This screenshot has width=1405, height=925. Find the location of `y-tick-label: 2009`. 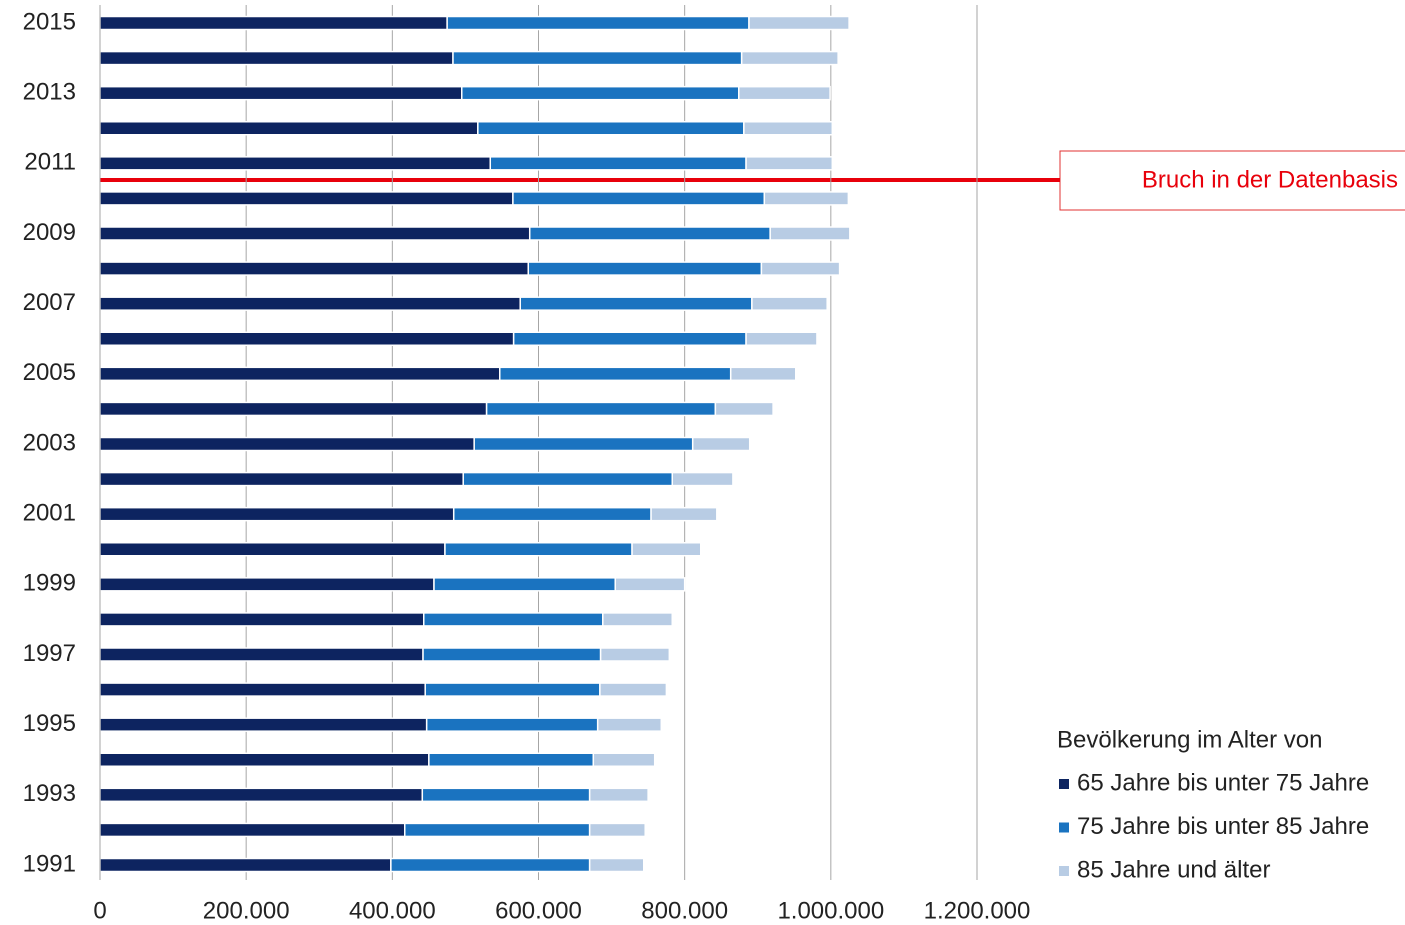

y-tick-label: 2009 is located at coordinates (49, 232).